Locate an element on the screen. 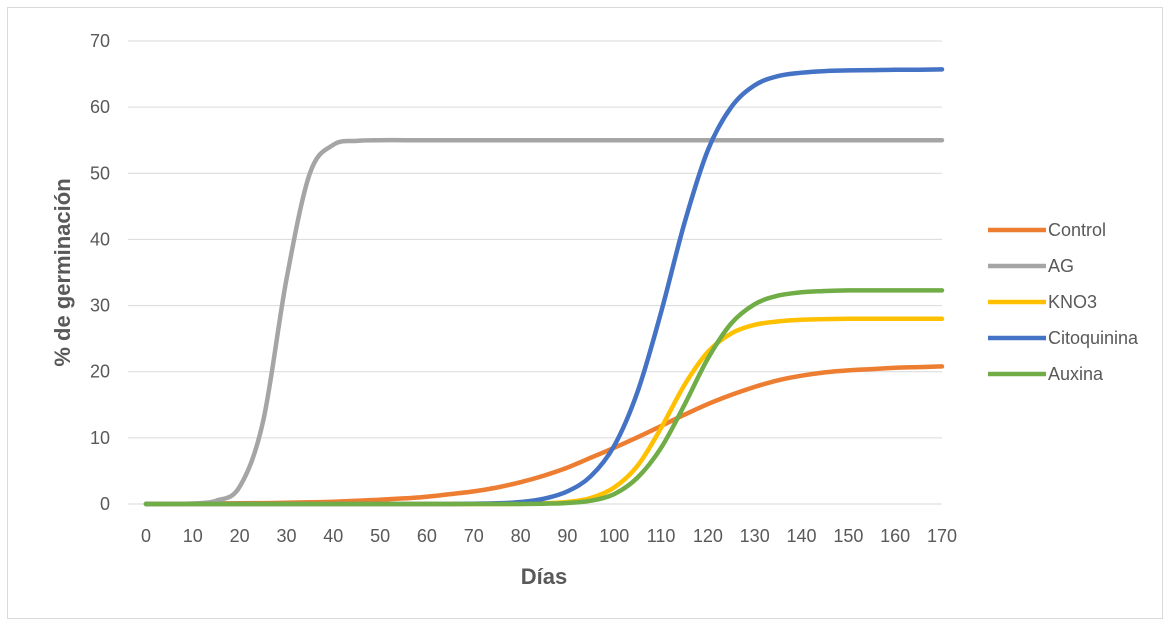 Image resolution: width=1170 pixels, height=626 pixels. y-tick-labels: 0 10 20 30 40 50 60 70 is located at coordinates (100, 272).